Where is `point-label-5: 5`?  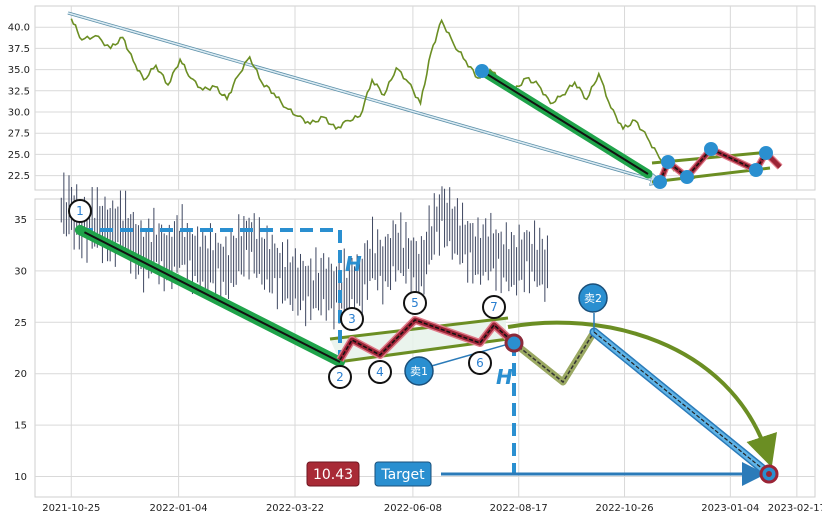
point-label-5: 5 is located at coordinates (415, 303).